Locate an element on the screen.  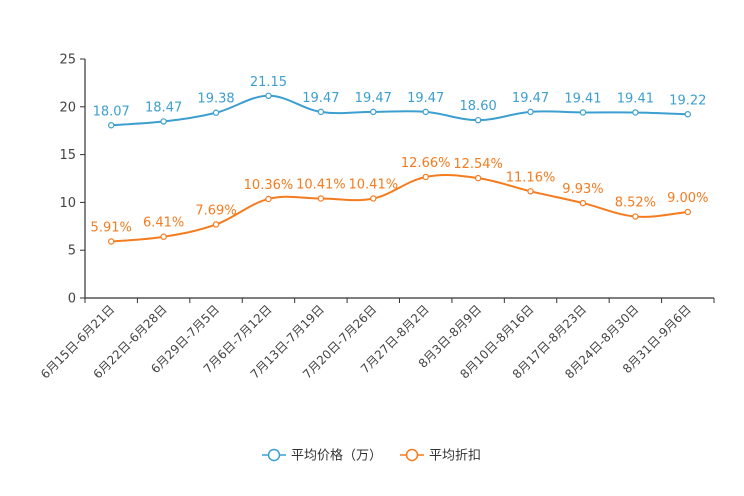
data-label: 10.36% is located at coordinates (269, 185).